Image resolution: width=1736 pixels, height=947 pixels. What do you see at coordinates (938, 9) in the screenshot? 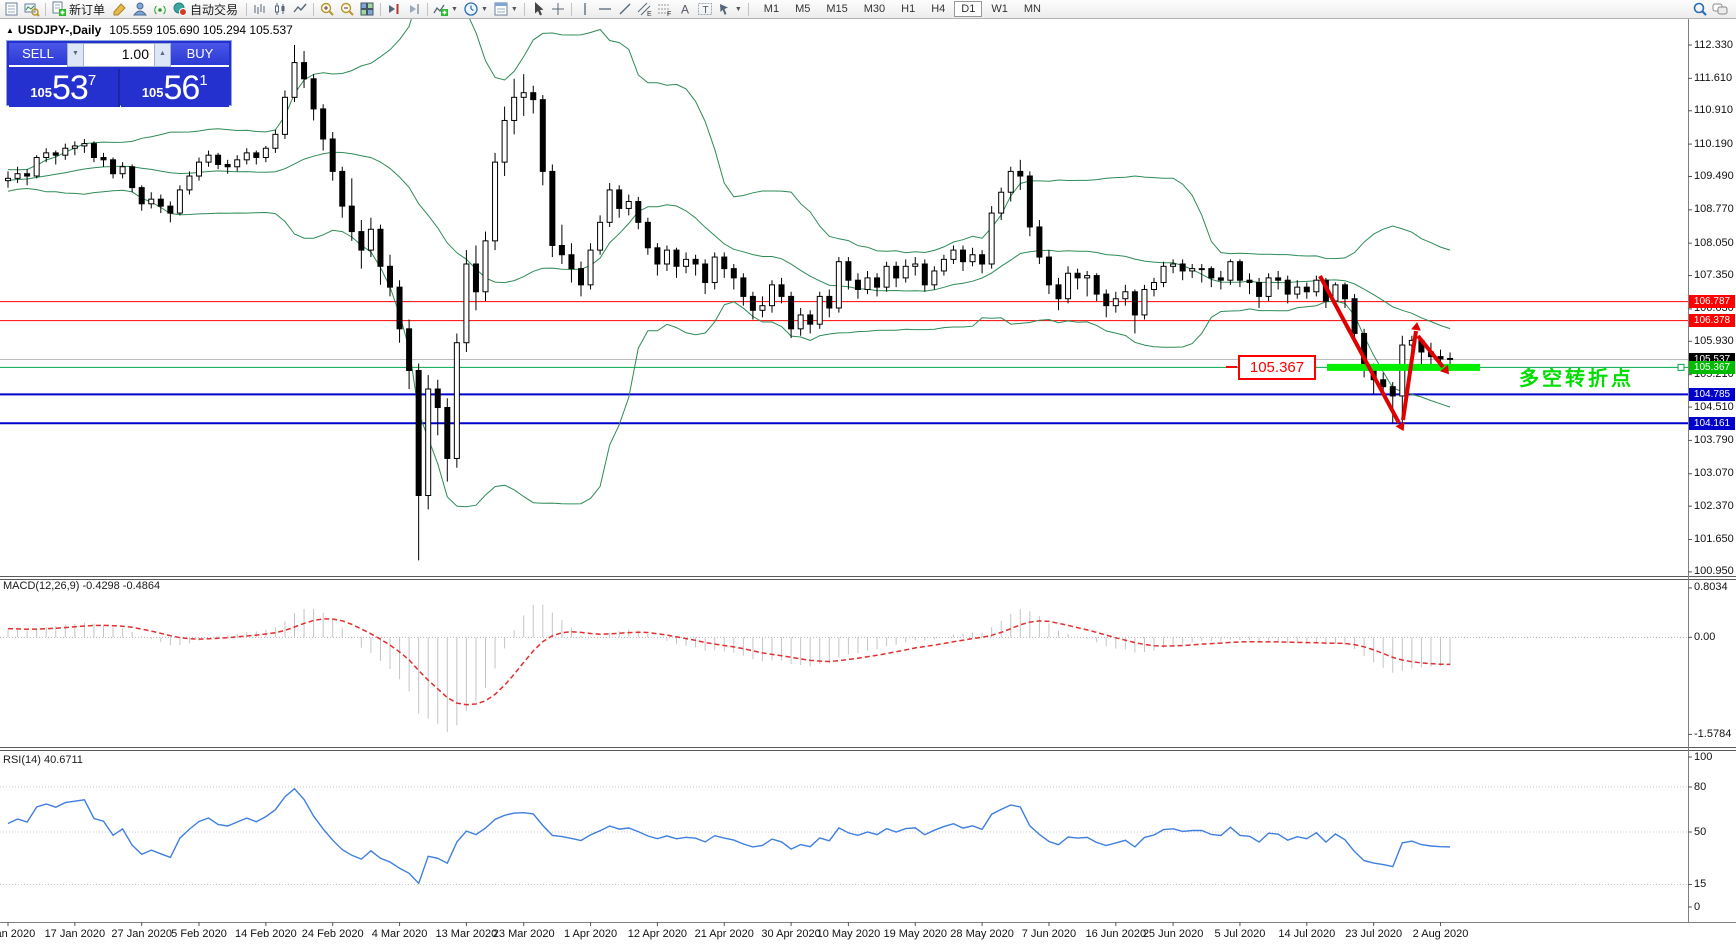
I see `timeframe-H4: H4` at bounding box center [938, 9].